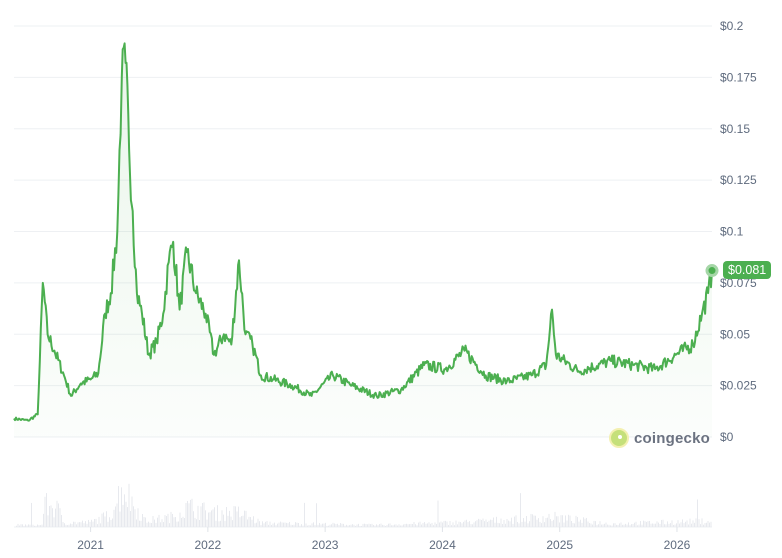  I want to click on current-price-marker, so click(712, 271).